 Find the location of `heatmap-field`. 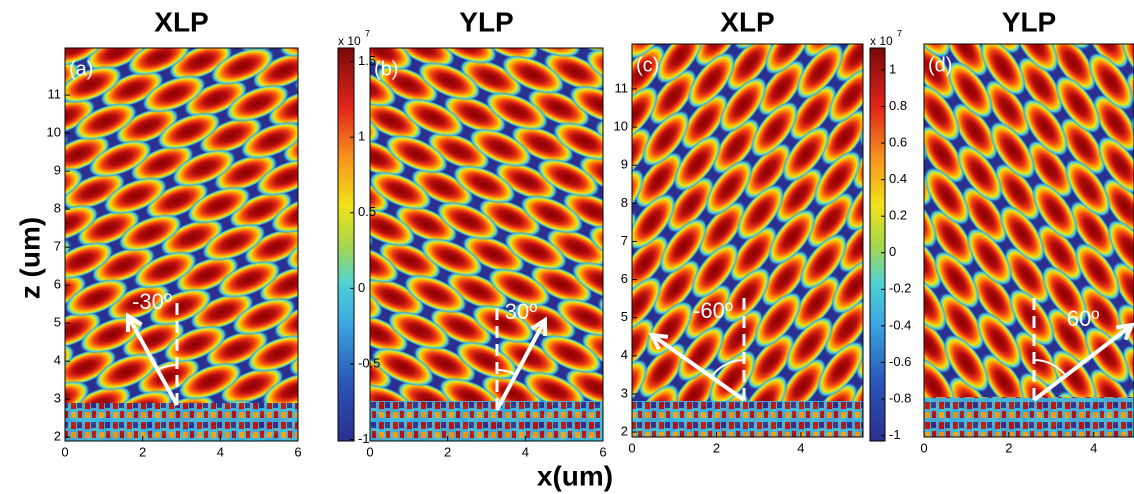

heatmap-field is located at coordinates (1029, 240).